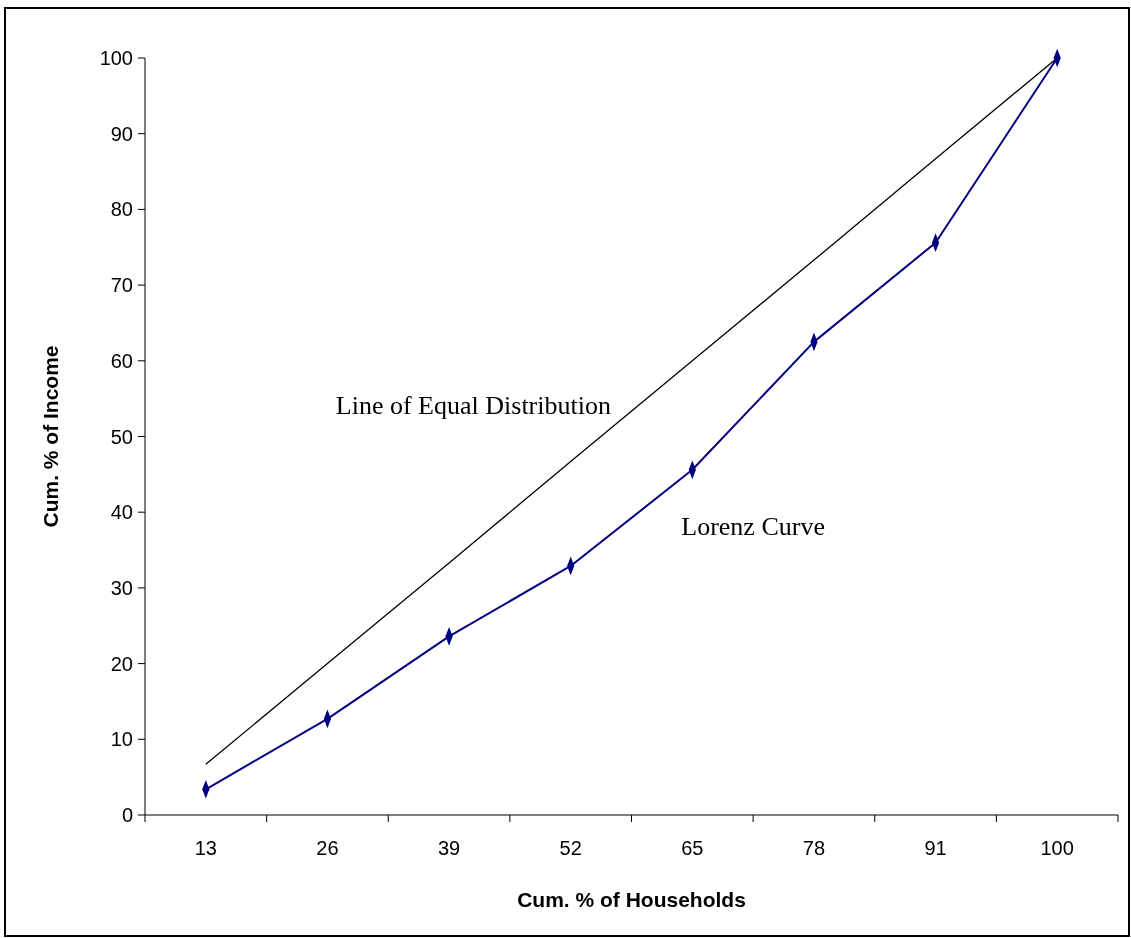 The width and height of the screenshot is (1131, 938). I want to click on x-tick-label: 91, so click(935, 848).